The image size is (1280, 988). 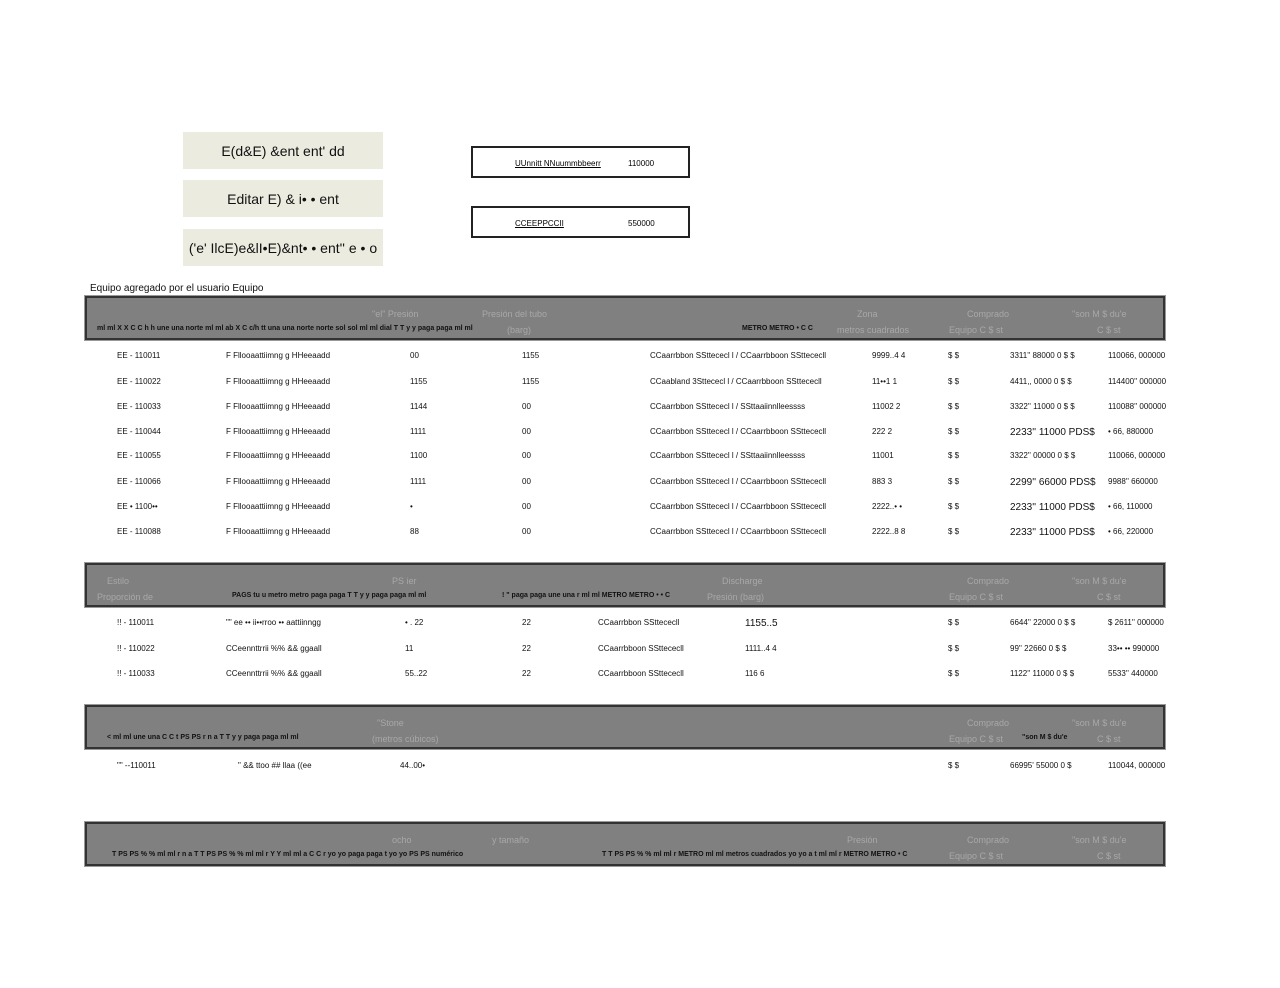 What do you see at coordinates (558, 163) in the screenshot?
I see `unit-number-label: UUnnitt NNuummbbeerr` at bounding box center [558, 163].